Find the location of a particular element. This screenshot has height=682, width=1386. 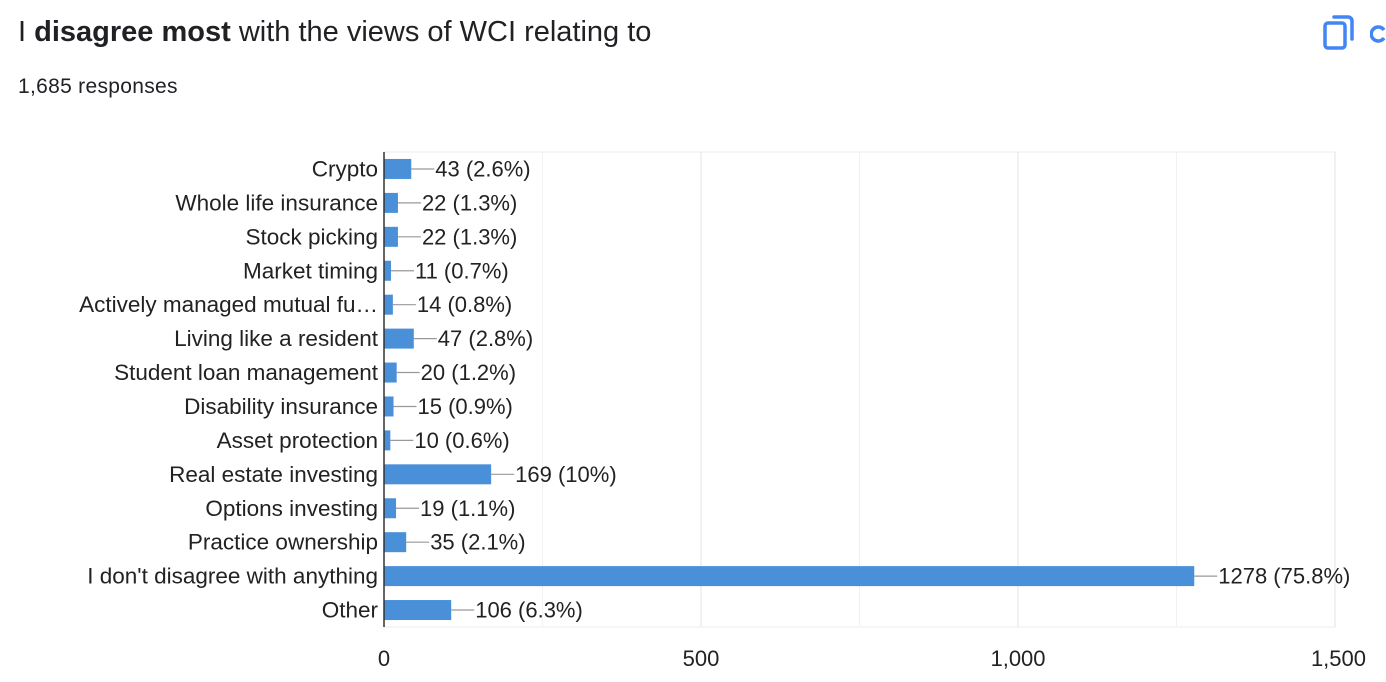

category-label: Asset protection is located at coordinates (297, 440).